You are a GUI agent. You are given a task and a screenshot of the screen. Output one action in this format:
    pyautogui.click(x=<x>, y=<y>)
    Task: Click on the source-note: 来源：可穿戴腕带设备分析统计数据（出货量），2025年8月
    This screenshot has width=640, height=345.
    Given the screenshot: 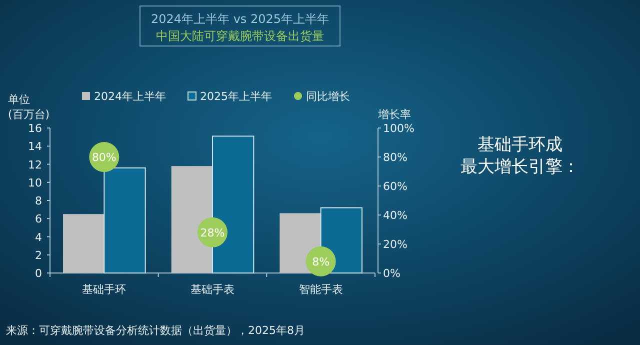 What is the action you would take?
    pyautogui.click(x=155, y=330)
    